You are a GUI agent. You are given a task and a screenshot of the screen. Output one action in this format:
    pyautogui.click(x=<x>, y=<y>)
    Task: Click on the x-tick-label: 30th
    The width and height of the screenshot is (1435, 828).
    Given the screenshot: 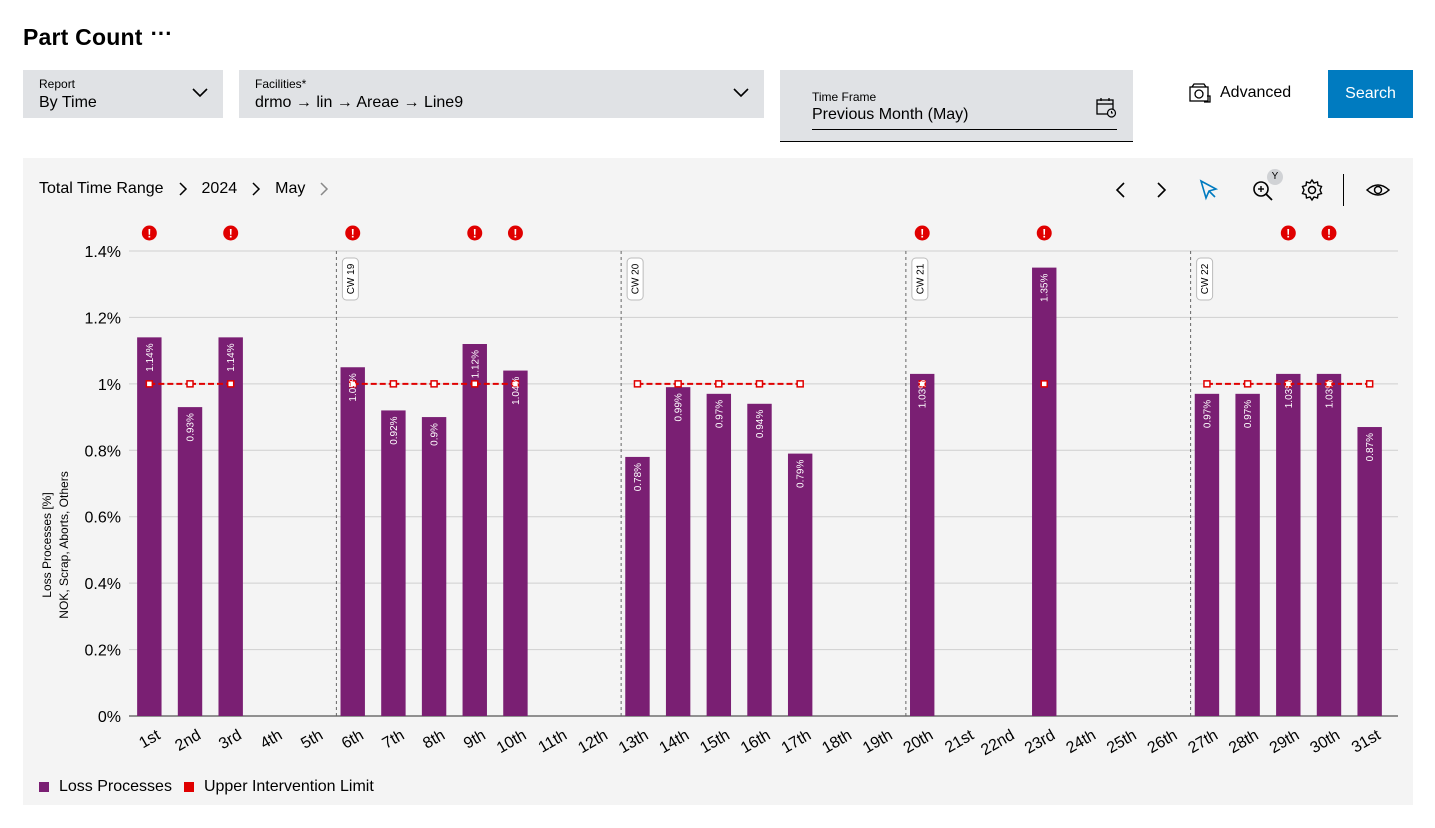 What is the action you would take?
    pyautogui.click(x=1325, y=742)
    